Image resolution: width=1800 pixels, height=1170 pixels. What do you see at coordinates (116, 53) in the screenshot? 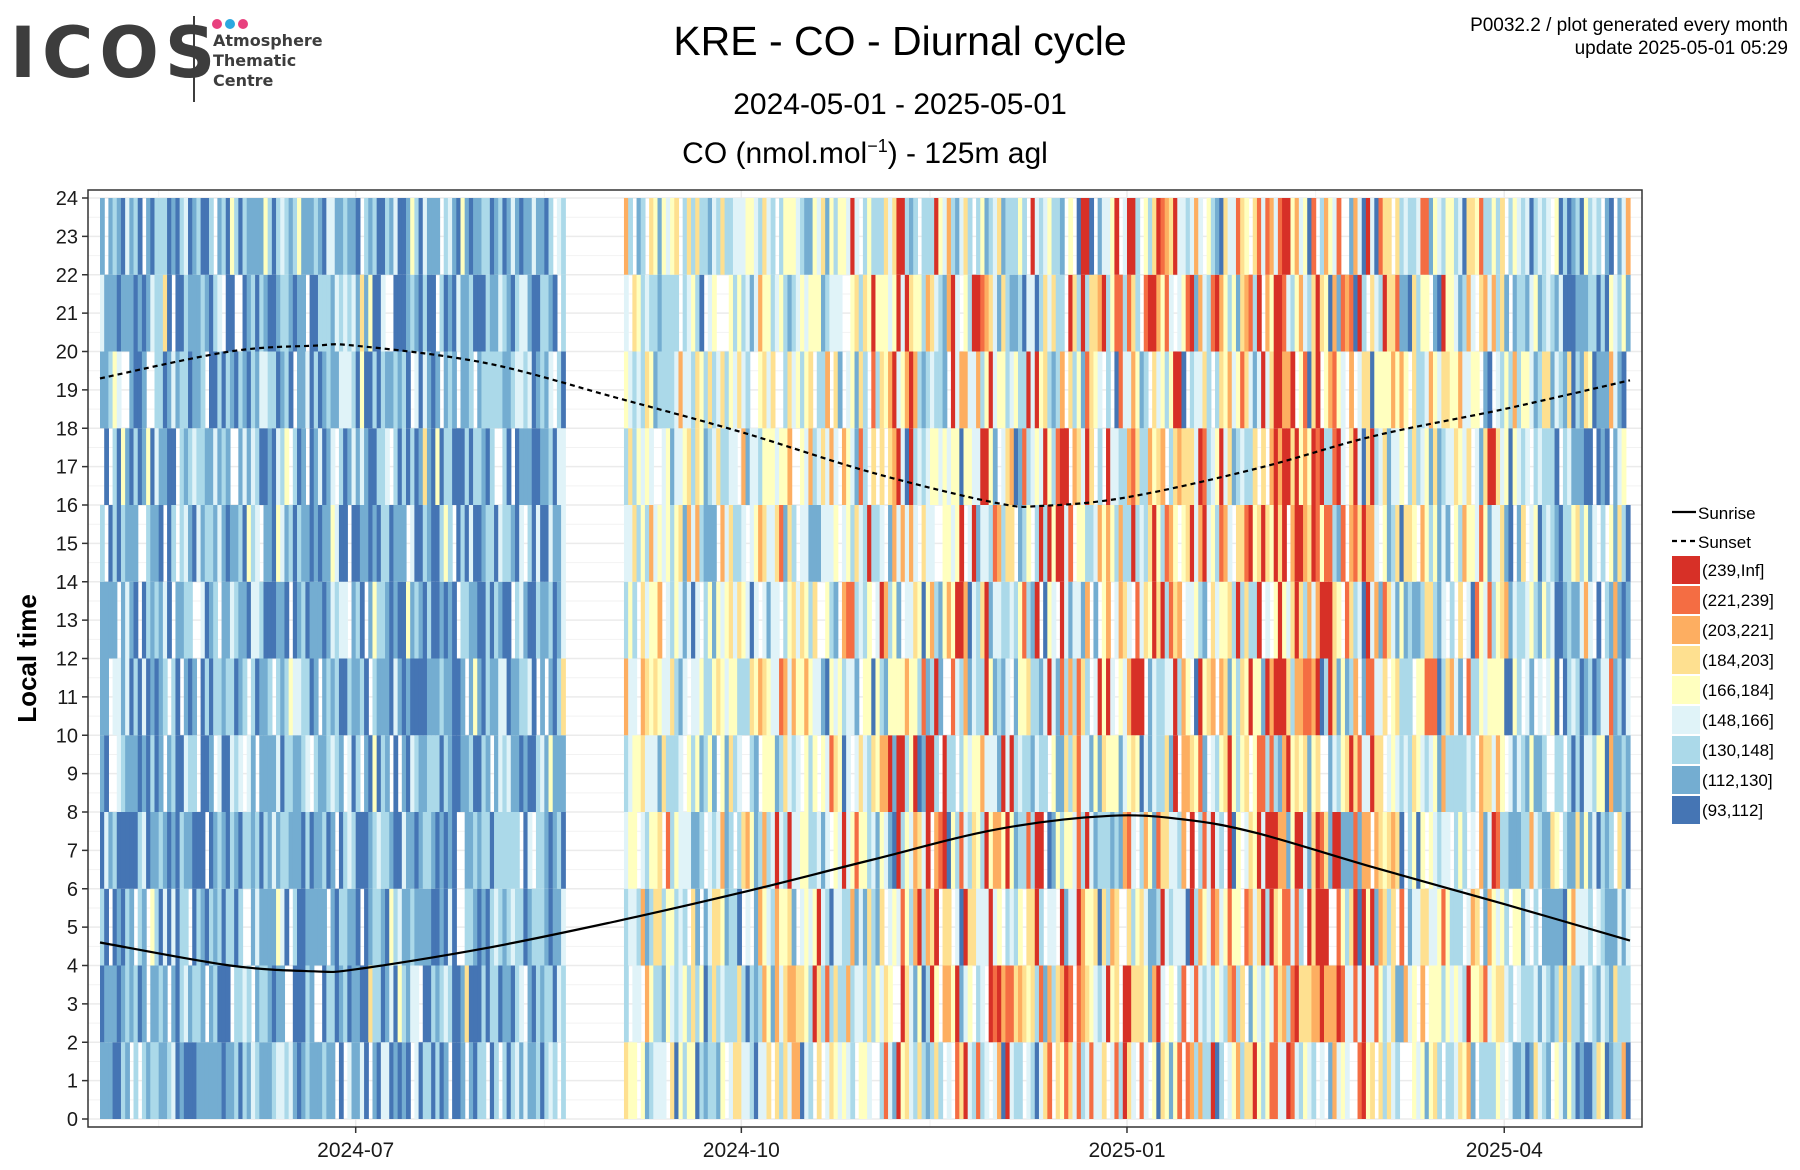
I see `icos-wordmark: ICOS` at bounding box center [116, 53].